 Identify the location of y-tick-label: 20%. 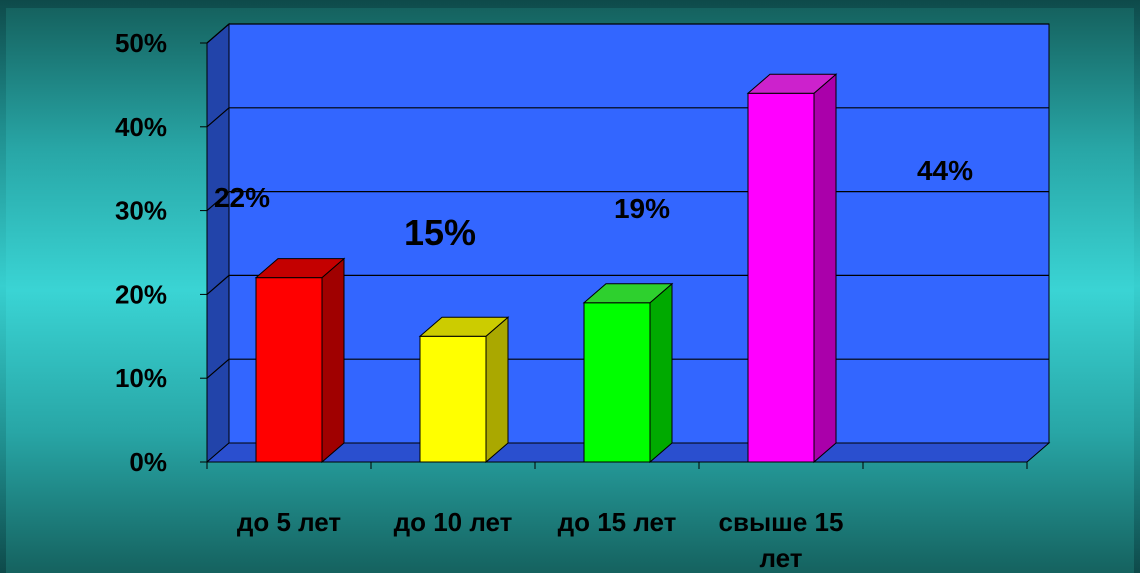
(141, 294).